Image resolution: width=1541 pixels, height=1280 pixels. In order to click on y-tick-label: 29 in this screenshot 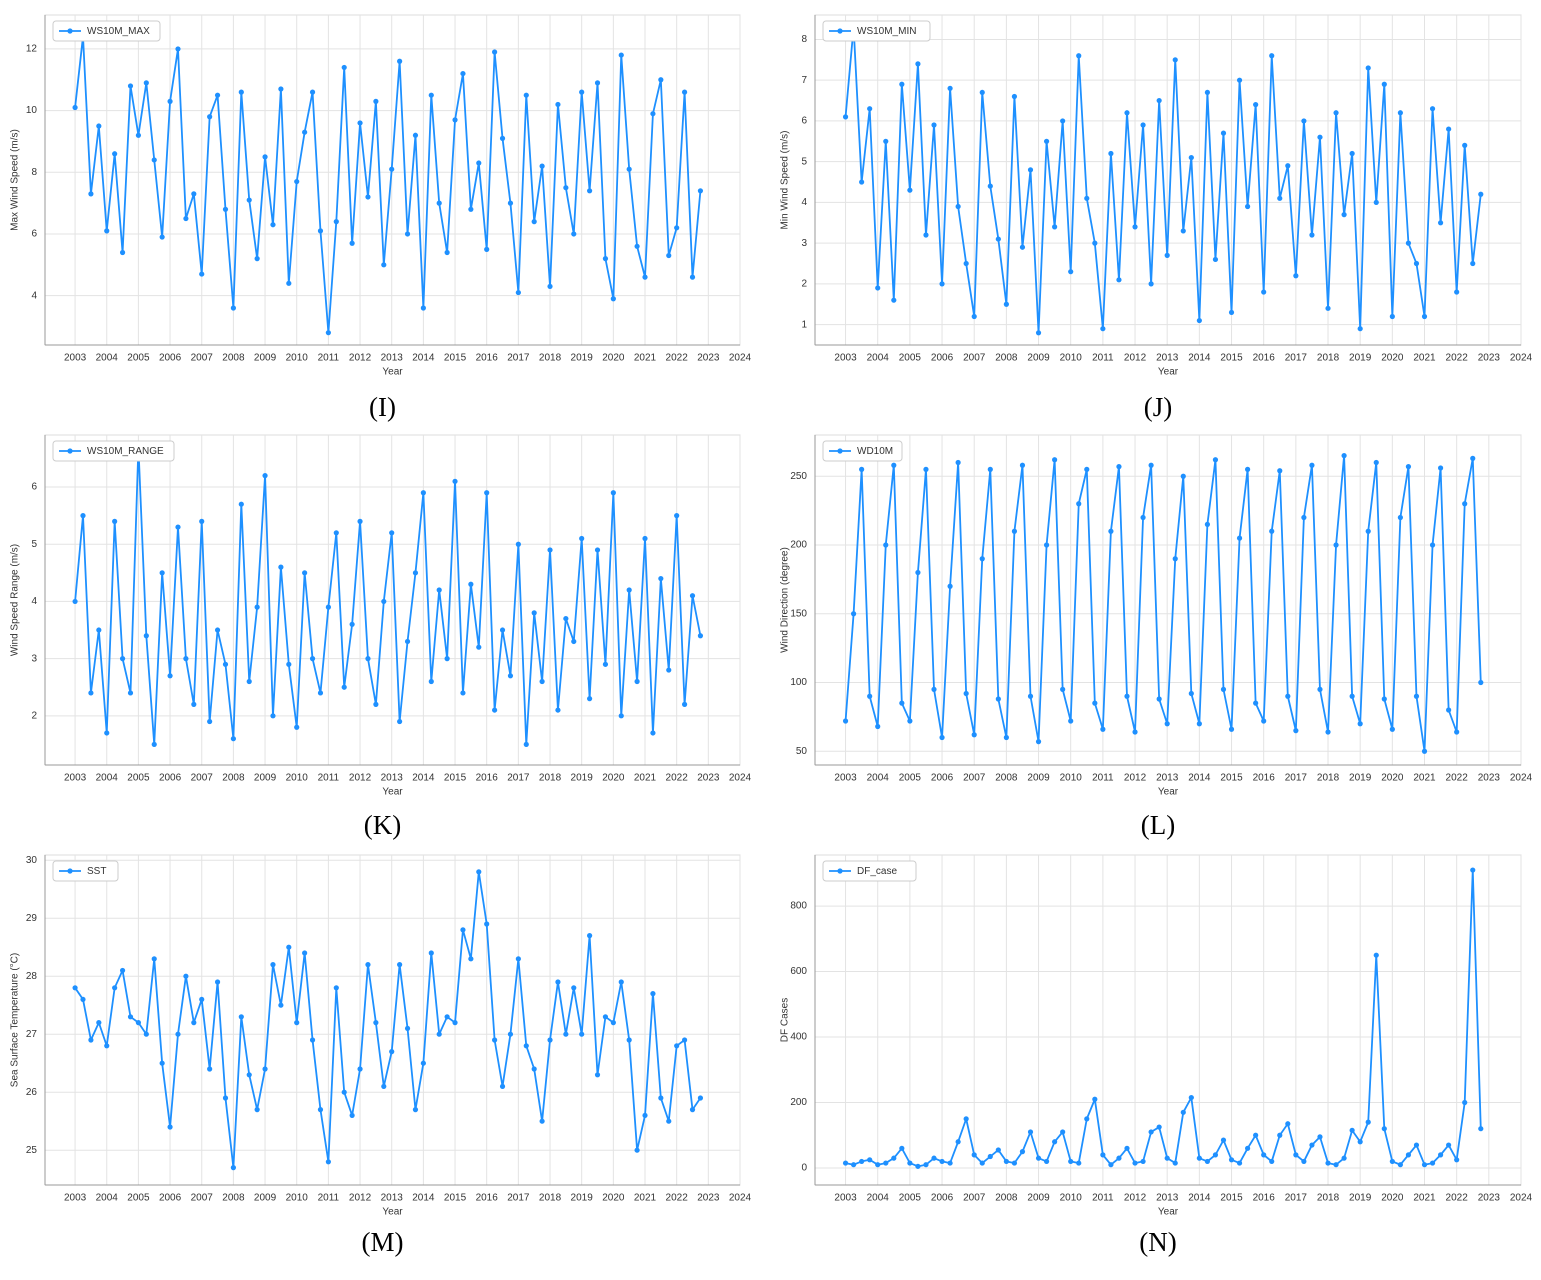, I will do `click(32, 918)`.